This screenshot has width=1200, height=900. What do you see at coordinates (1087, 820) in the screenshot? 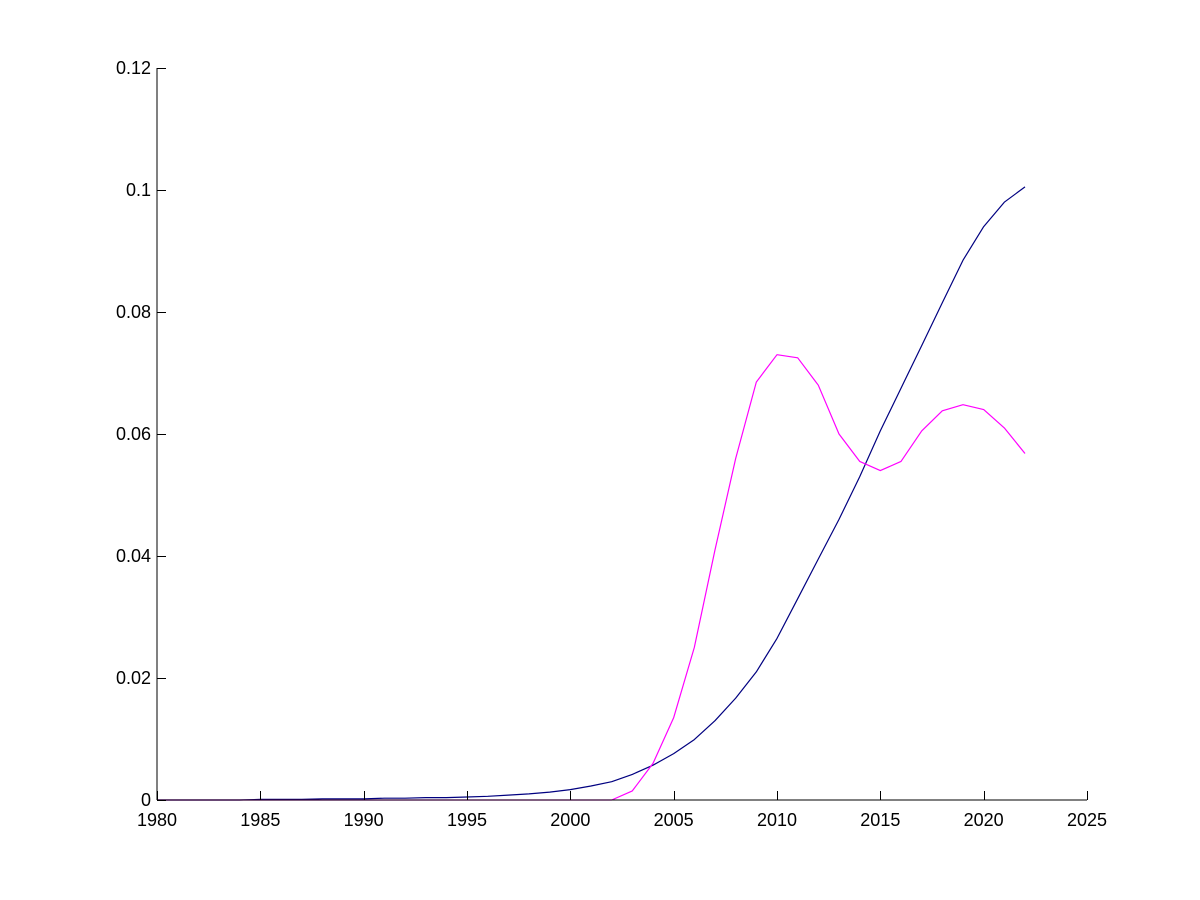
I see `x-tick-label: 2025` at bounding box center [1087, 820].